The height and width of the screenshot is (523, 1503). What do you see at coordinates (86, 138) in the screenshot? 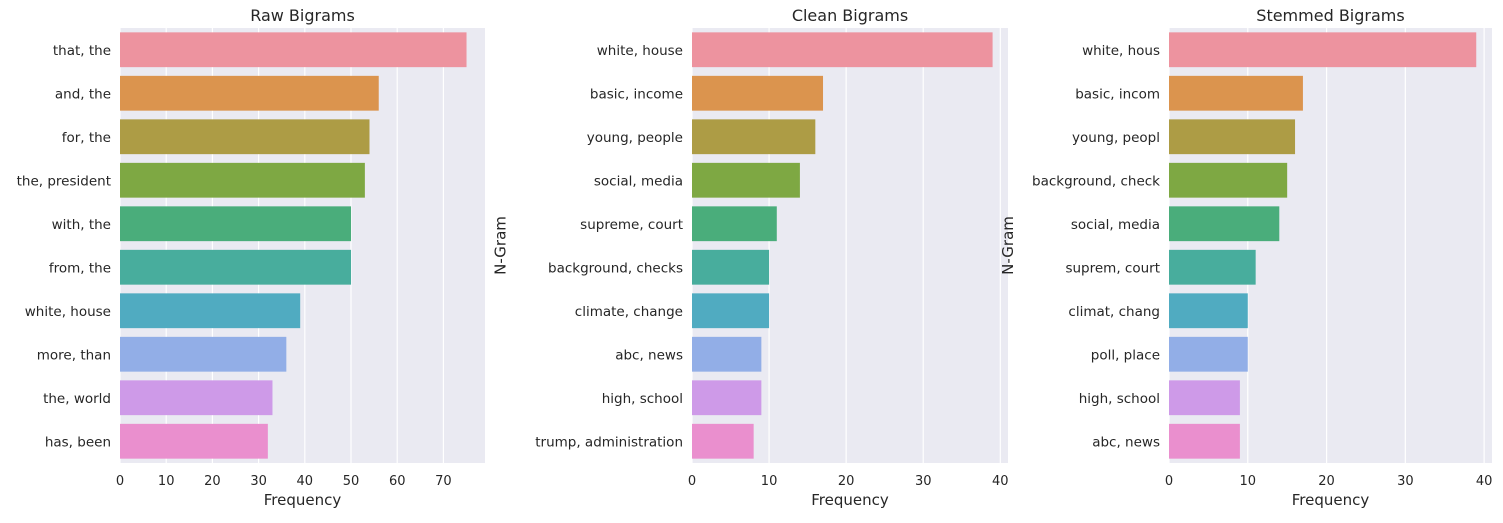
I see `category-label: for, the` at bounding box center [86, 138].